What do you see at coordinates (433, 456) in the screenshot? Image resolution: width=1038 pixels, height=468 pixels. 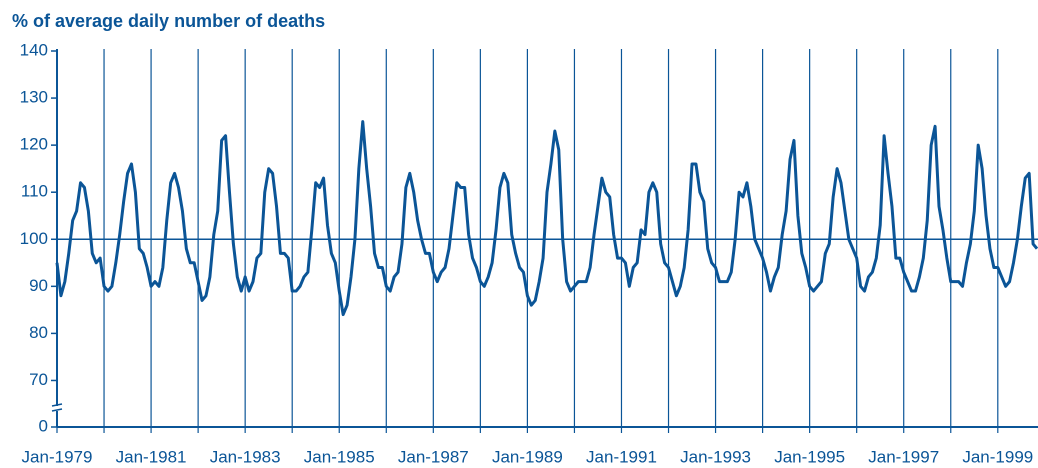 I see `x-tick-label: Jan-1987` at bounding box center [433, 456].